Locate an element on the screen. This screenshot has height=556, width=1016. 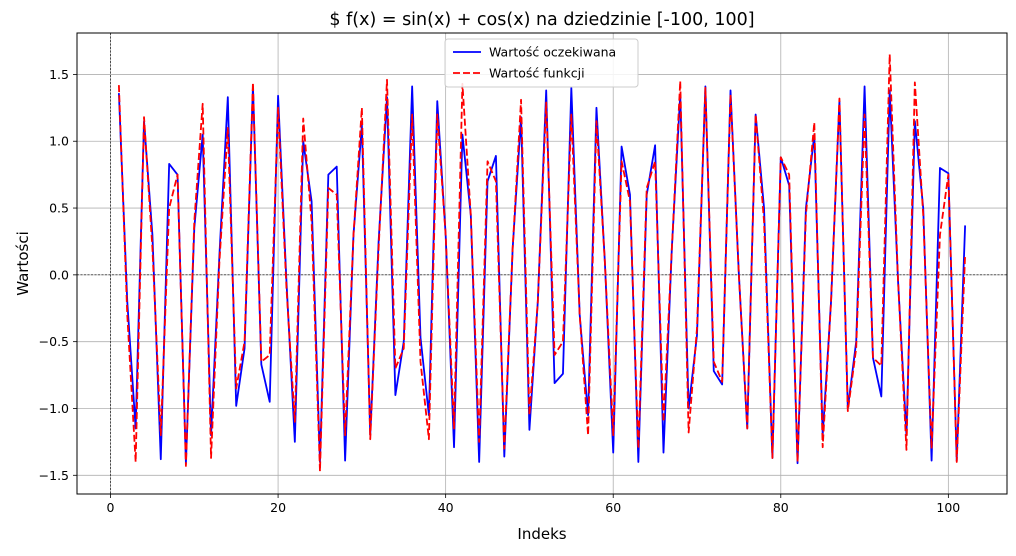
x-tick-label: 80 is located at coordinates (781, 507).